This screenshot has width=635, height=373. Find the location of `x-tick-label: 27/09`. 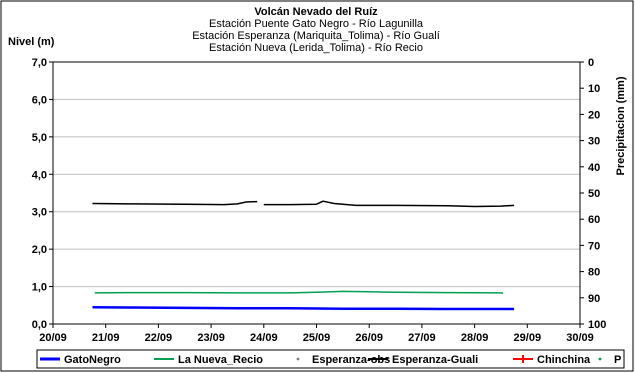

x-tick-label: 27/09 is located at coordinates (422, 338).